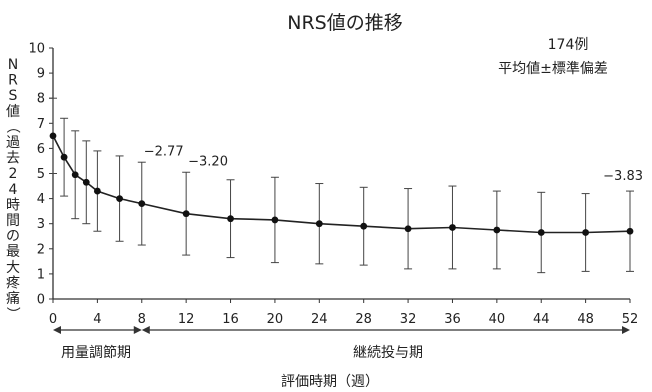 The height and width of the screenshot is (392, 652). I want to click on x-tick-label: 4, so click(97, 319).